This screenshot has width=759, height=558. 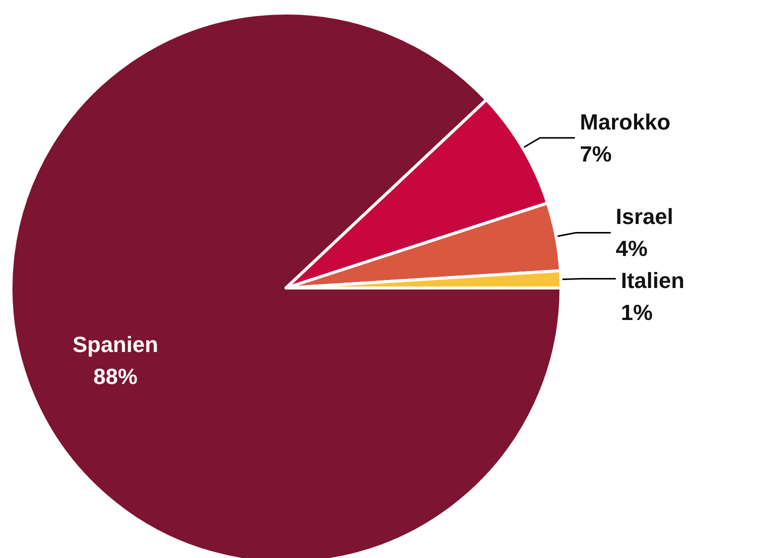 What do you see at coordinates (115, 377) in the screenshot?
I see `data-label: 88%` at bounding box center [115, 377].